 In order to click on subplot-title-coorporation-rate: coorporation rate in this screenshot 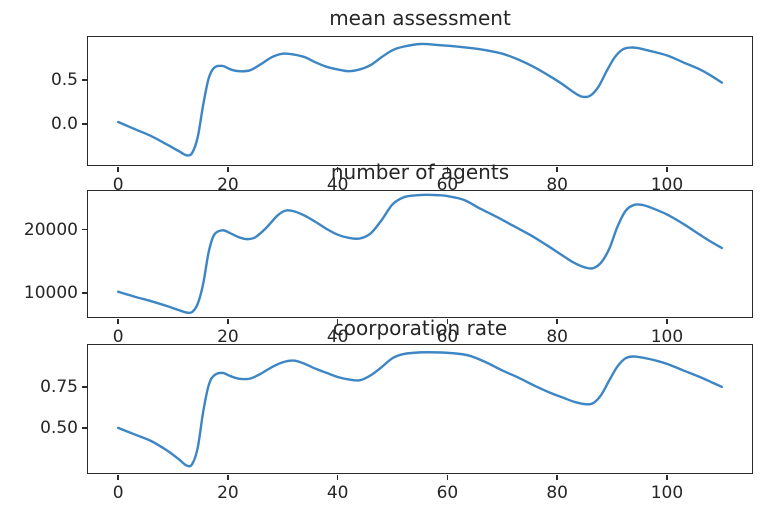, I will do `click(420, 328)`.